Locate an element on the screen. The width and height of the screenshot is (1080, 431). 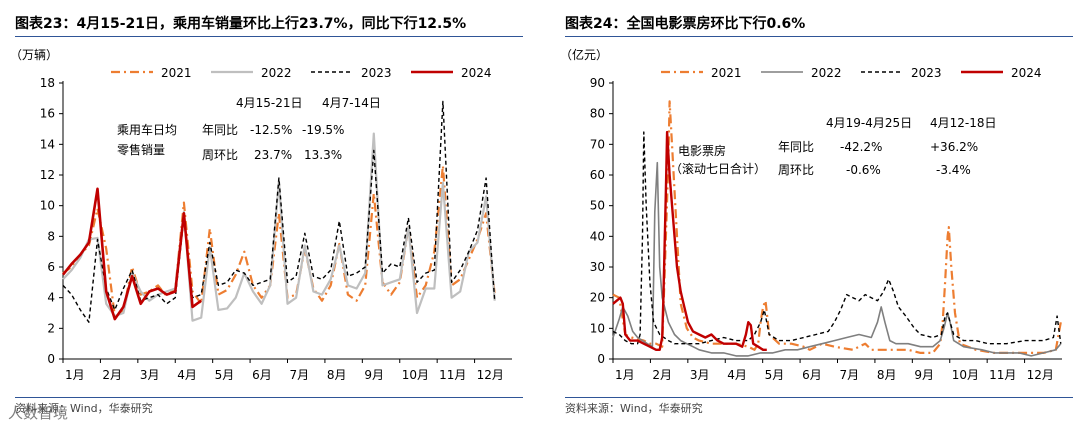
annotation-label-2: （滚动七日合计） is located at coordinates (718, 168).